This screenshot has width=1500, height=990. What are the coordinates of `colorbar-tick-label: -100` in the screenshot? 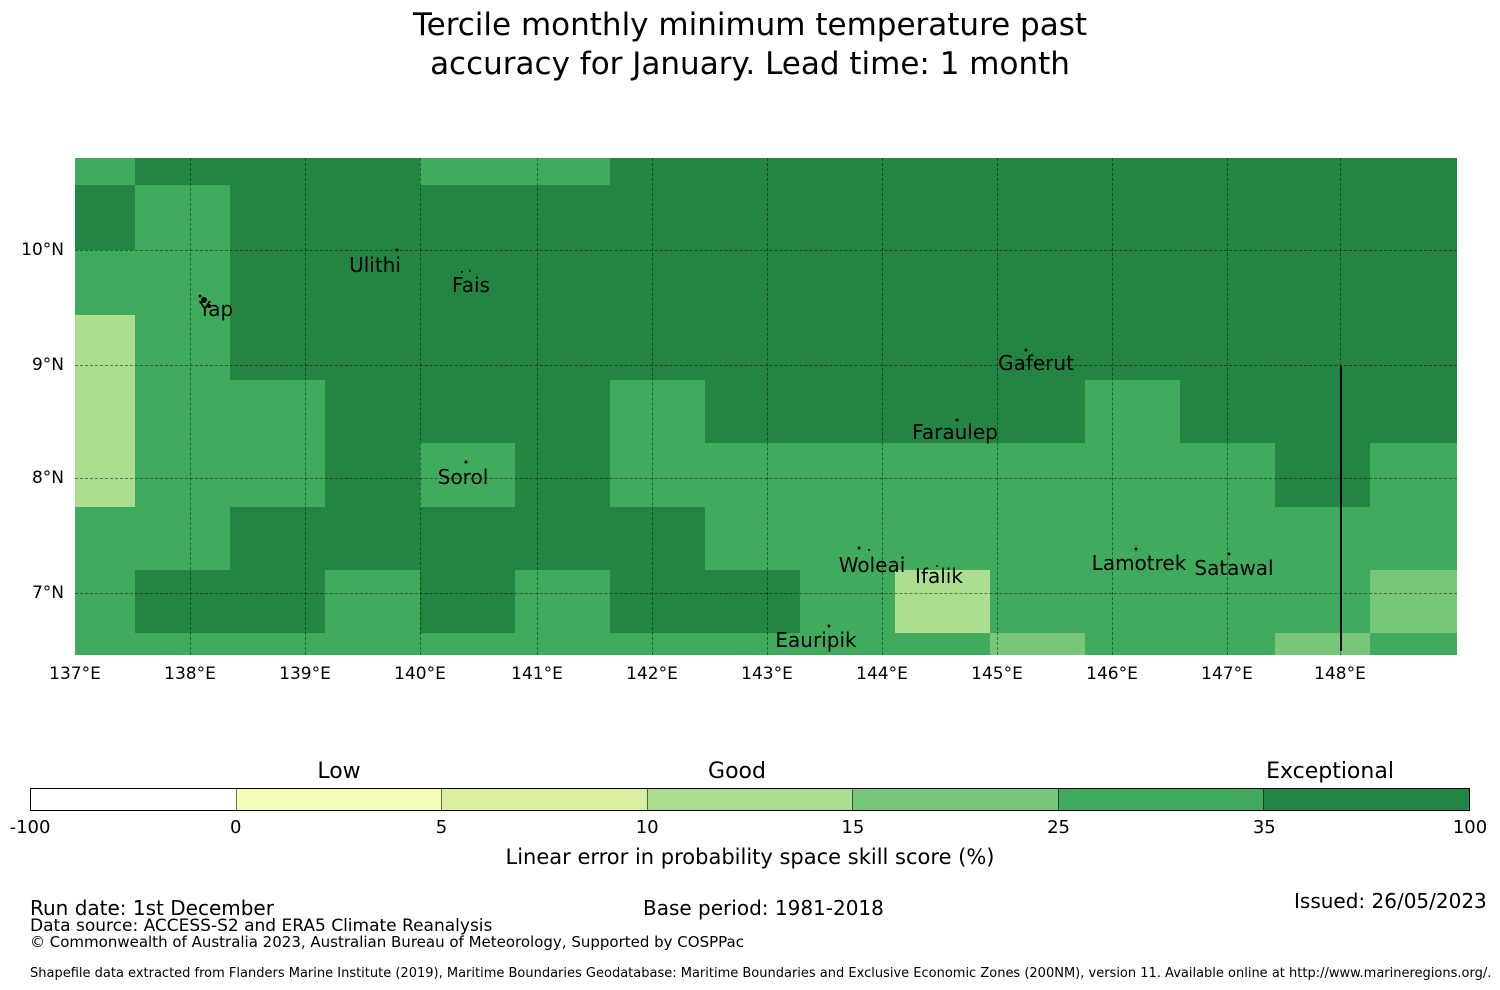 It's located at (30, 827).